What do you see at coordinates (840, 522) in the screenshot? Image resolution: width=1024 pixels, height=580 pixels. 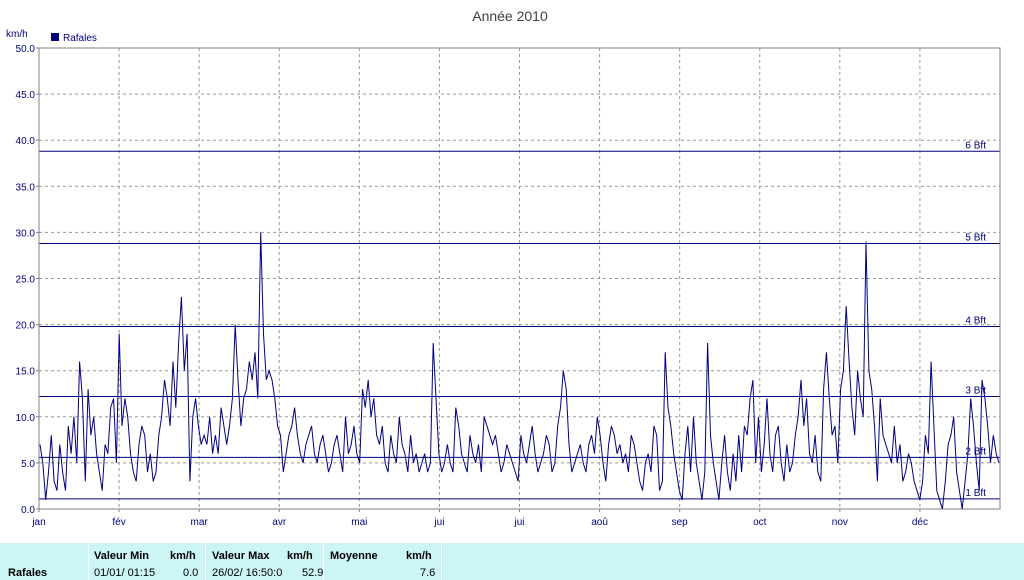 I see `x-tick-label: nov` at bounding box center [840, 522].